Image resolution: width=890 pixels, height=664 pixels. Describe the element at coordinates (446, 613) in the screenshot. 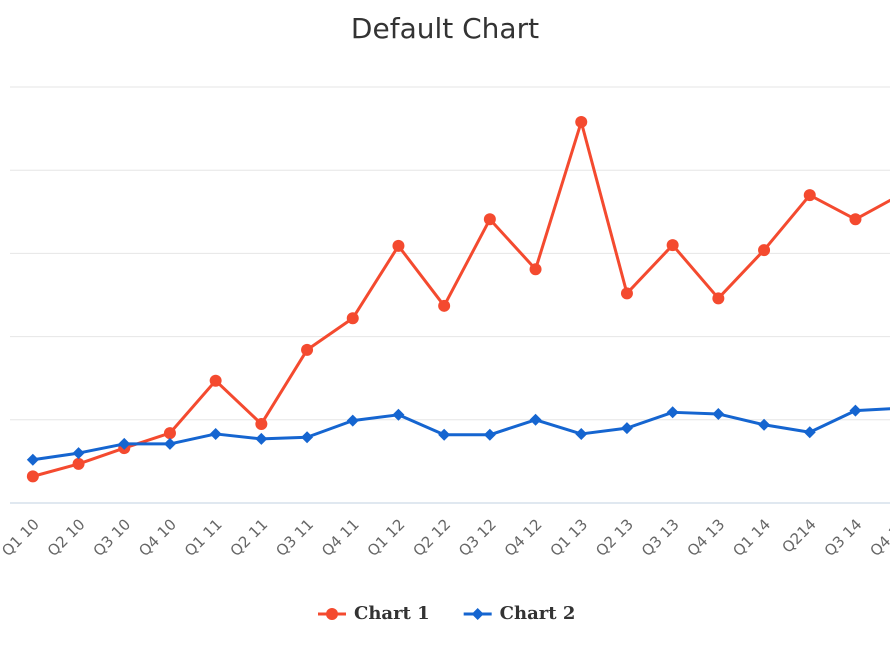

I see `legend: Chart 1 Chart 2` at that location.